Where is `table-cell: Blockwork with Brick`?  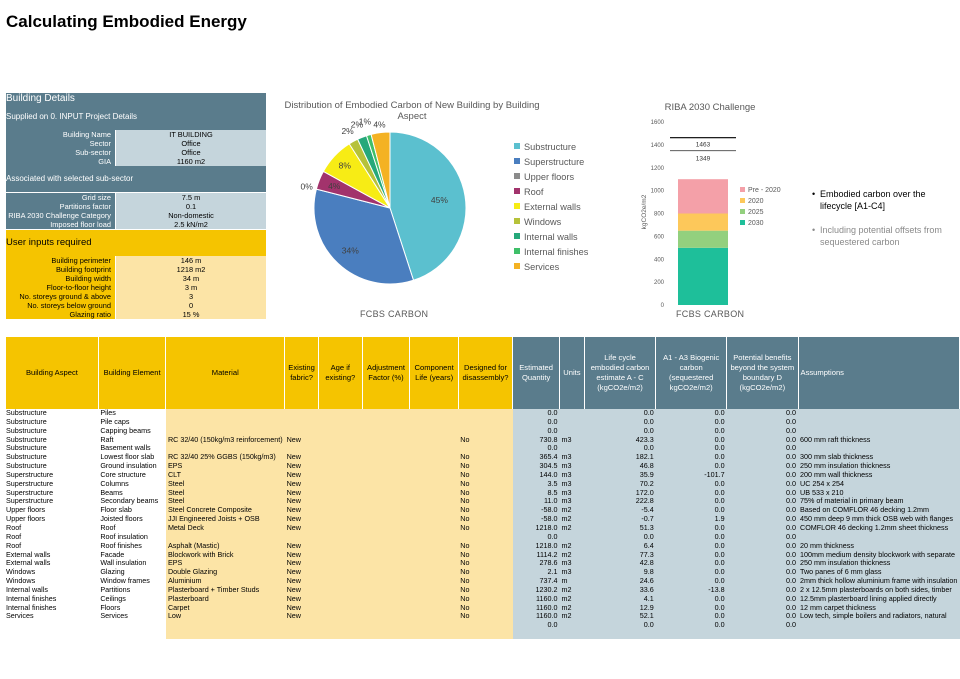
table-cell: Blockwork with Brick is located at coordinates (225, 555).